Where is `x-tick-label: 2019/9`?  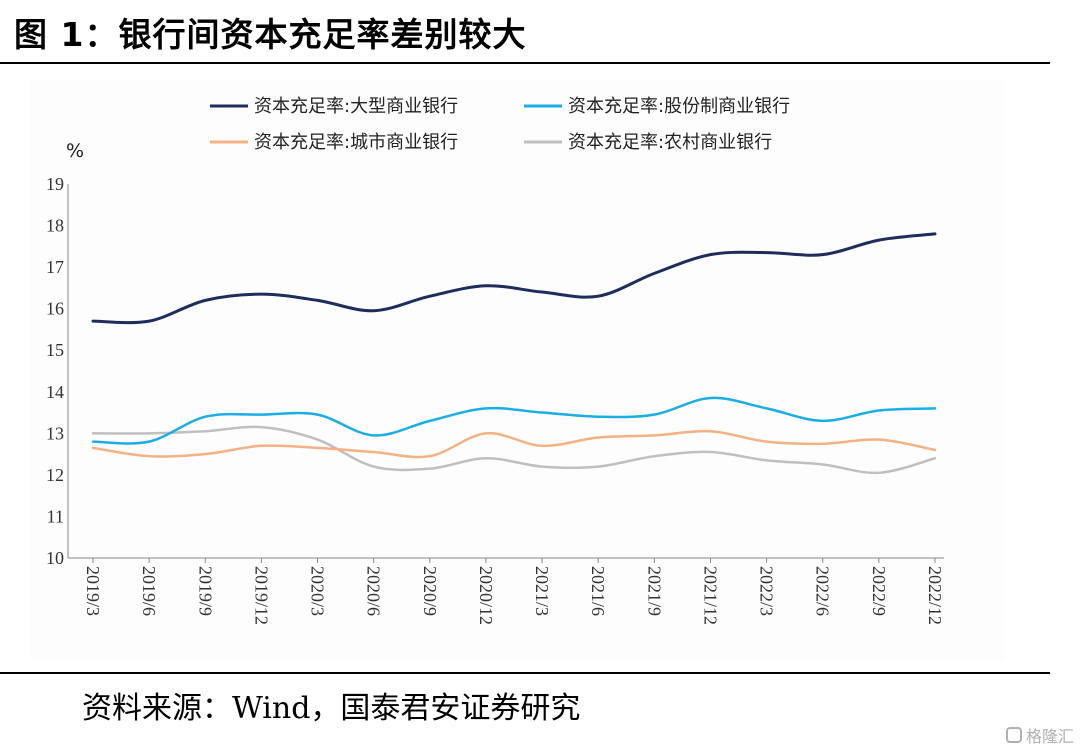
x-tick-label: 2019/9 is located at coordinates (205, 591).